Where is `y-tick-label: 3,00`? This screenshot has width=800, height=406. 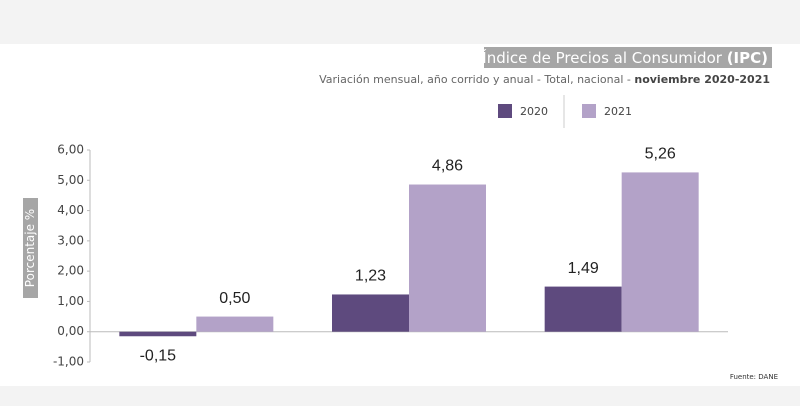 y-tick-label: 3,00 is located at coordinates (70, 240).